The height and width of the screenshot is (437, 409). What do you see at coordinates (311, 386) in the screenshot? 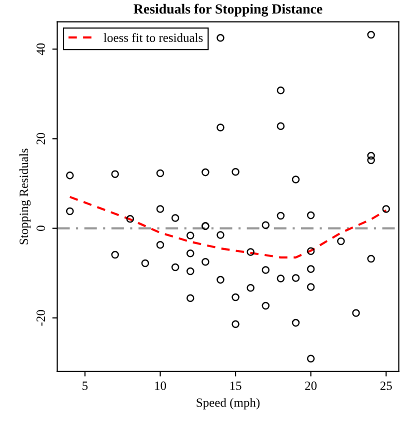
I see `x-tick-label: 20` at bounding box center [311, 386].